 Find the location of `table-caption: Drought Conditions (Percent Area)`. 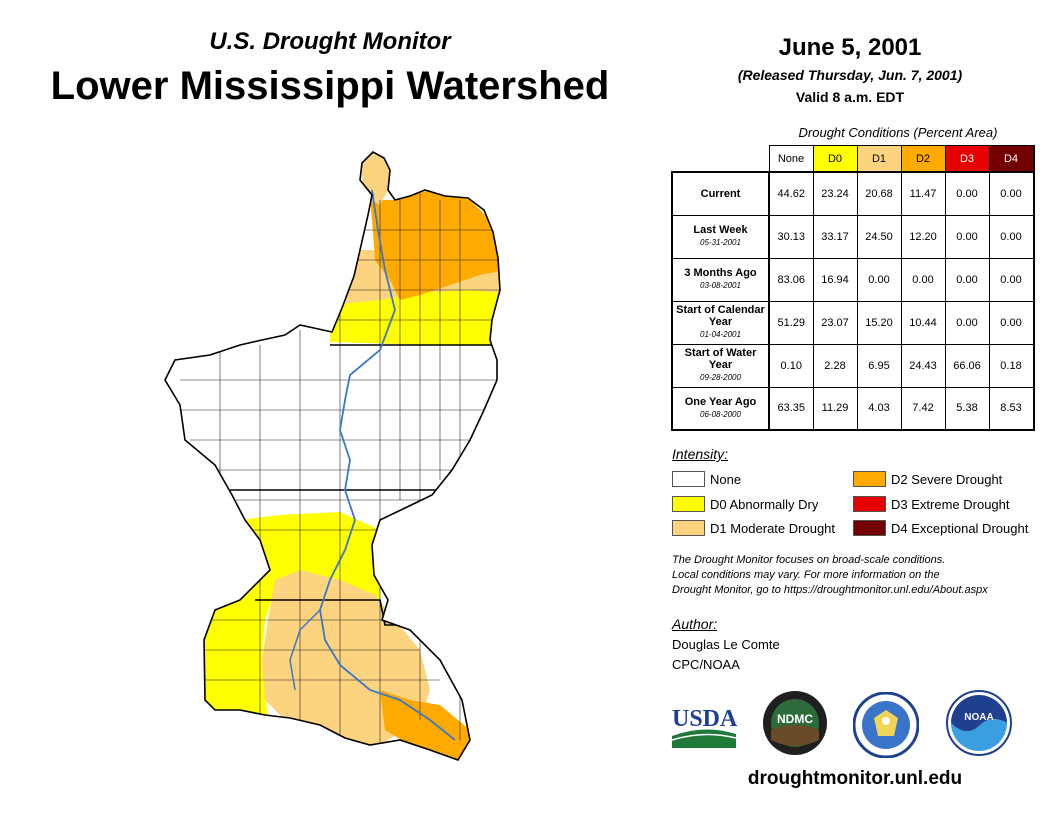

table-caption: Drought Conditions (Percent Area) is located at coordinates (898, 132).